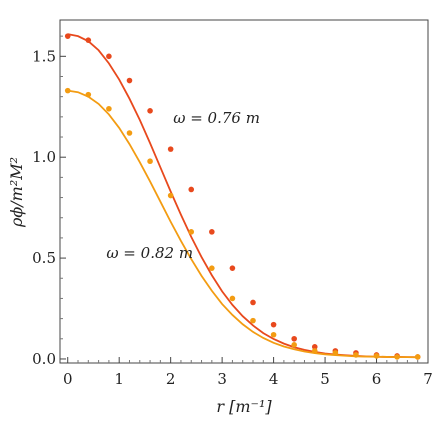  Describe the element at coordinates (171, 379) in the screenshot. I see `x-tick-label: 2` at that location.